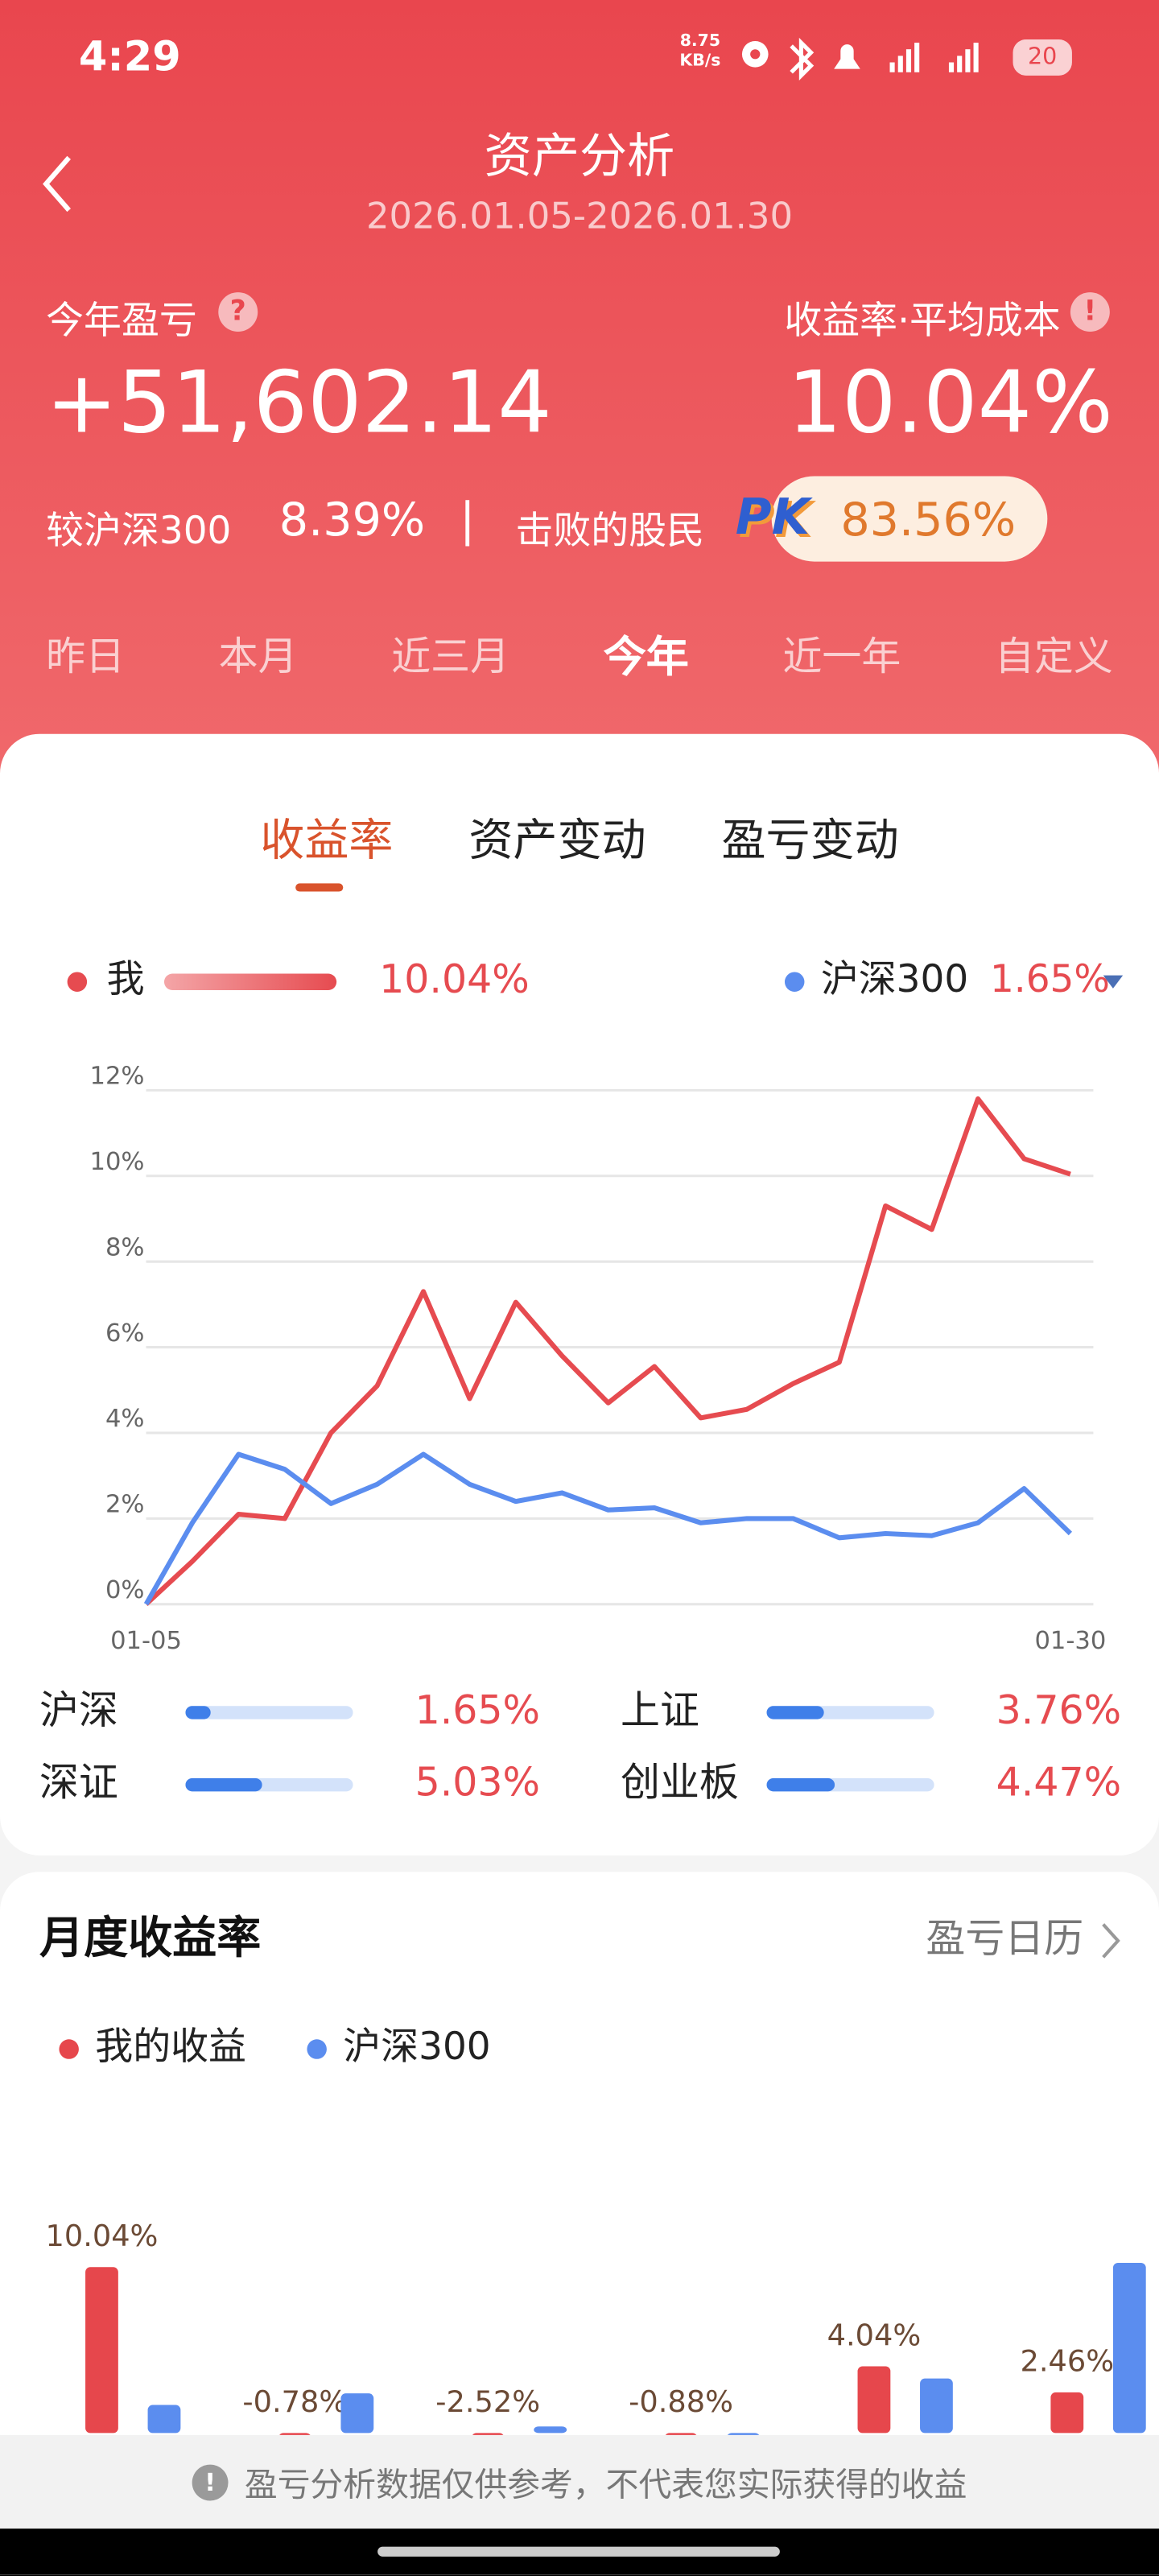  Describe the element at coordinates (1070, 1641) in the screenshot. I see `x-tick-label: 01-30` at that location.